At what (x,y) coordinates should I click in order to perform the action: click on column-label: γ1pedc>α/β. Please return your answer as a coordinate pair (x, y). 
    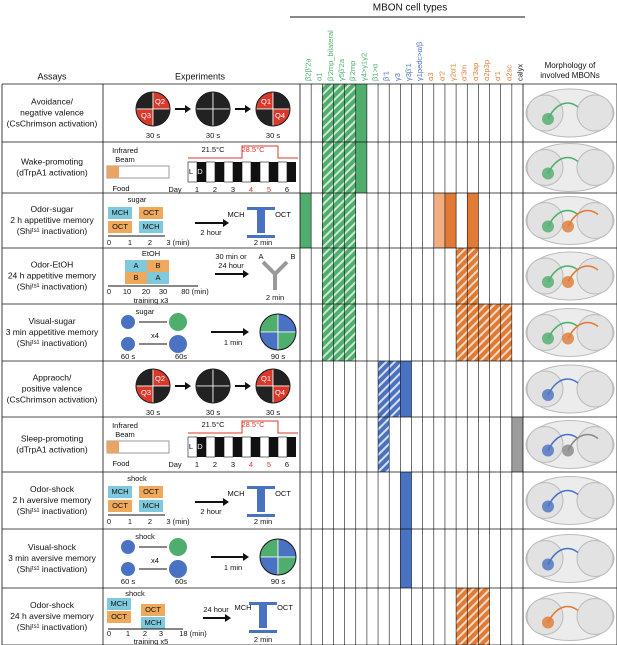
    Looking at the image, I should click on (419, 61).